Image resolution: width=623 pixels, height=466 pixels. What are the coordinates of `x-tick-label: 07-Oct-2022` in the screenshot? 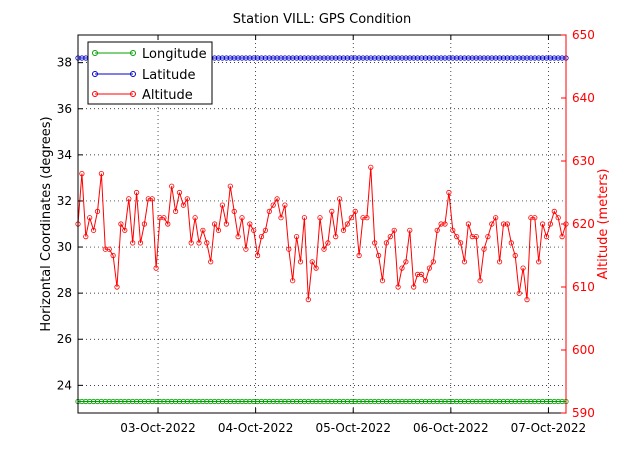 It's located at (549, 428).